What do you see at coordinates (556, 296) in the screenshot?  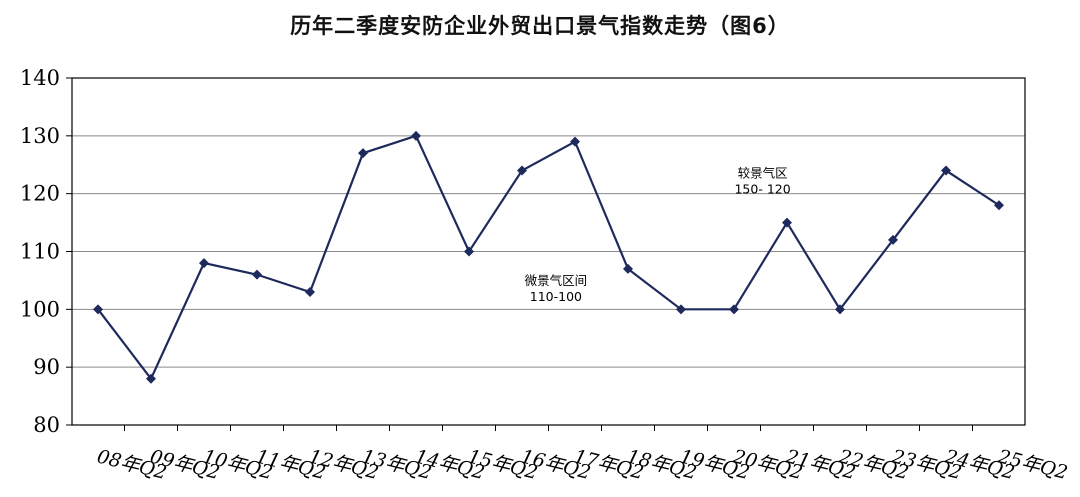 I see `annotation-range: 110-100` at bounding box center [556, 296].